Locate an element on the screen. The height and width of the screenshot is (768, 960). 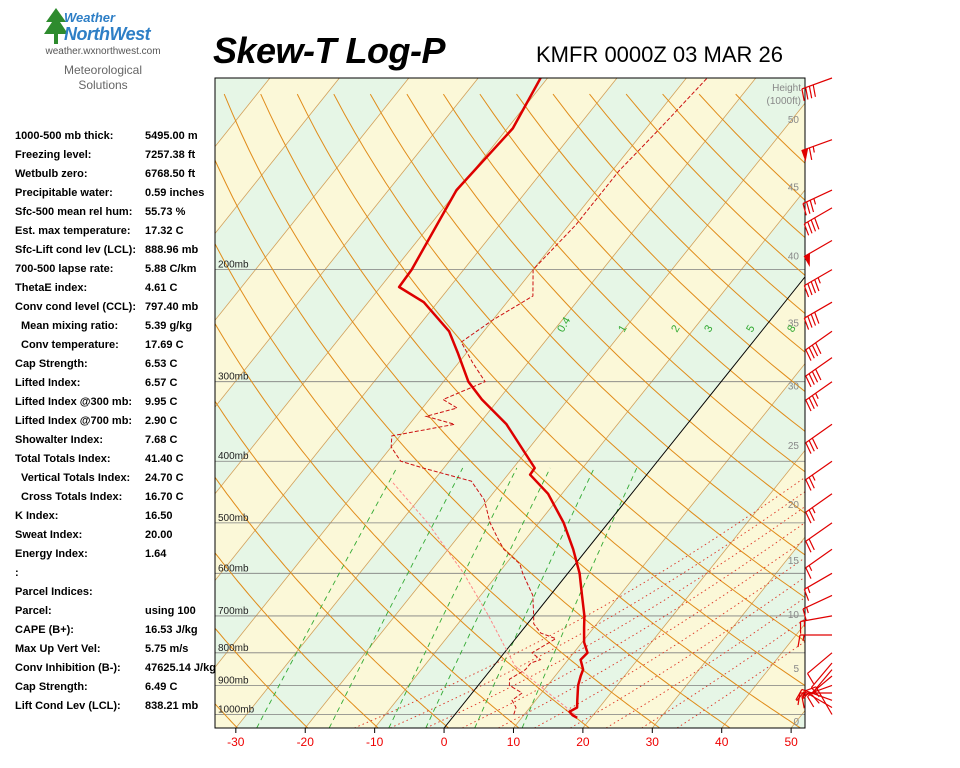
pressure-label: 200mb is located at coordinates (233, 265).